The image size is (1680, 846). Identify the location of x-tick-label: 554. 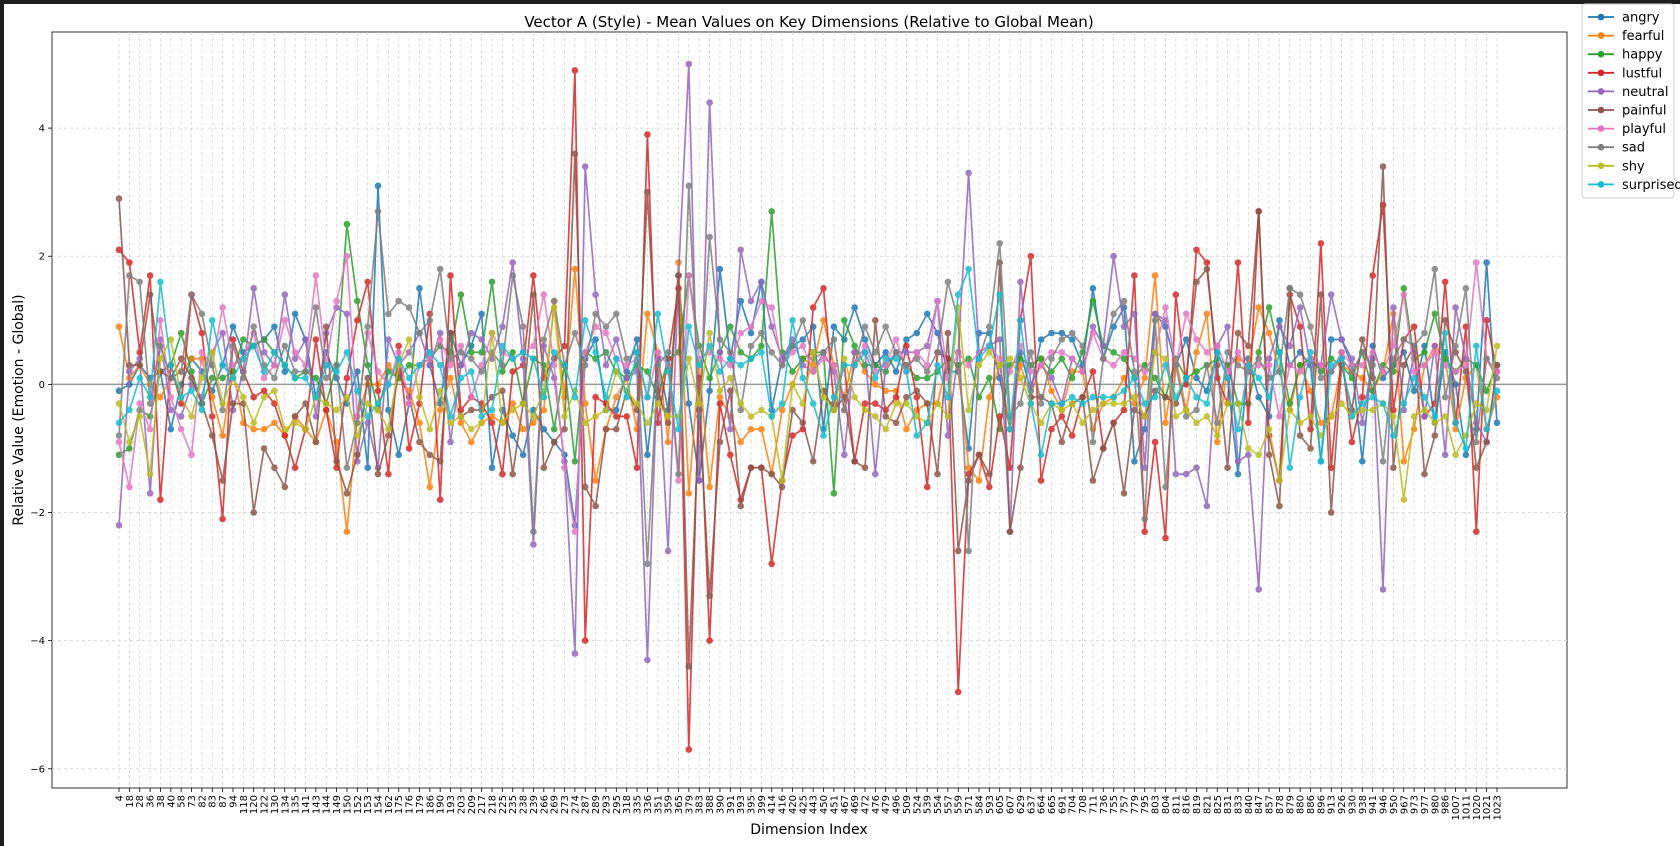
(938, 804).